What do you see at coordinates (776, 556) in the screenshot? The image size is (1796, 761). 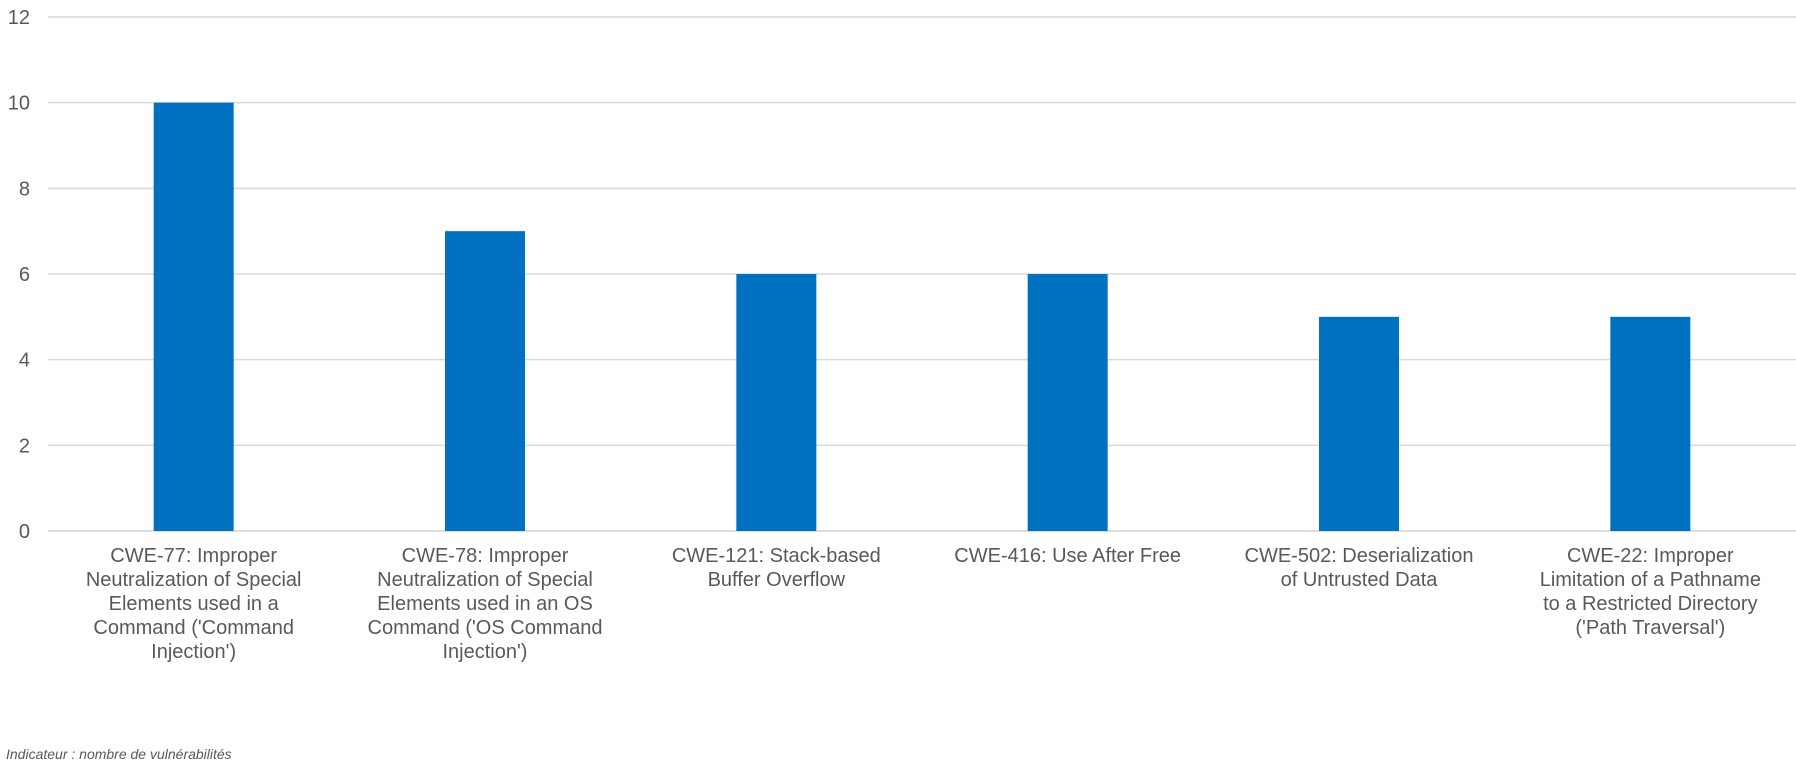 I see `x-tick-label-line: CWE-121: Stack-based` at bounding box center [776, 556].